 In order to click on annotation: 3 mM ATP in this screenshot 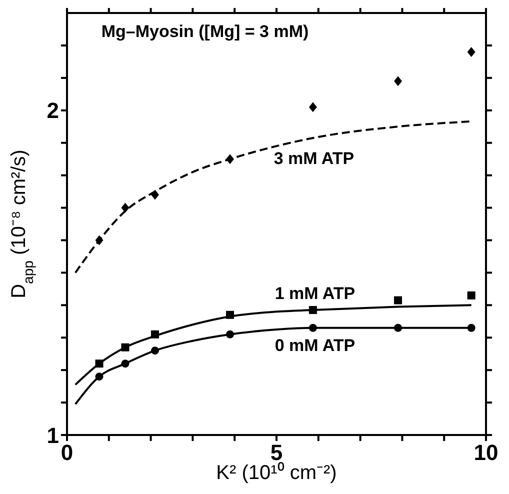, I will do `click(314, 158)`.